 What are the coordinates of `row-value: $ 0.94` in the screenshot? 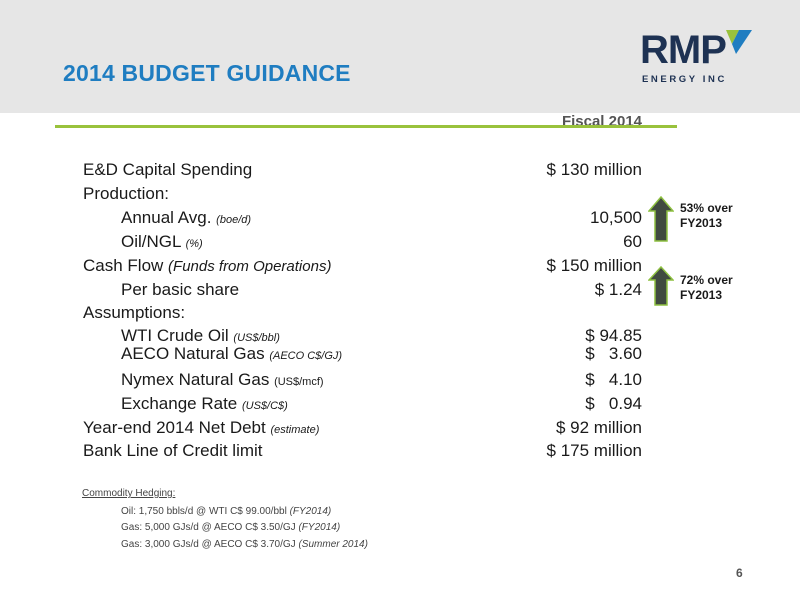 It's located at (613, 403).